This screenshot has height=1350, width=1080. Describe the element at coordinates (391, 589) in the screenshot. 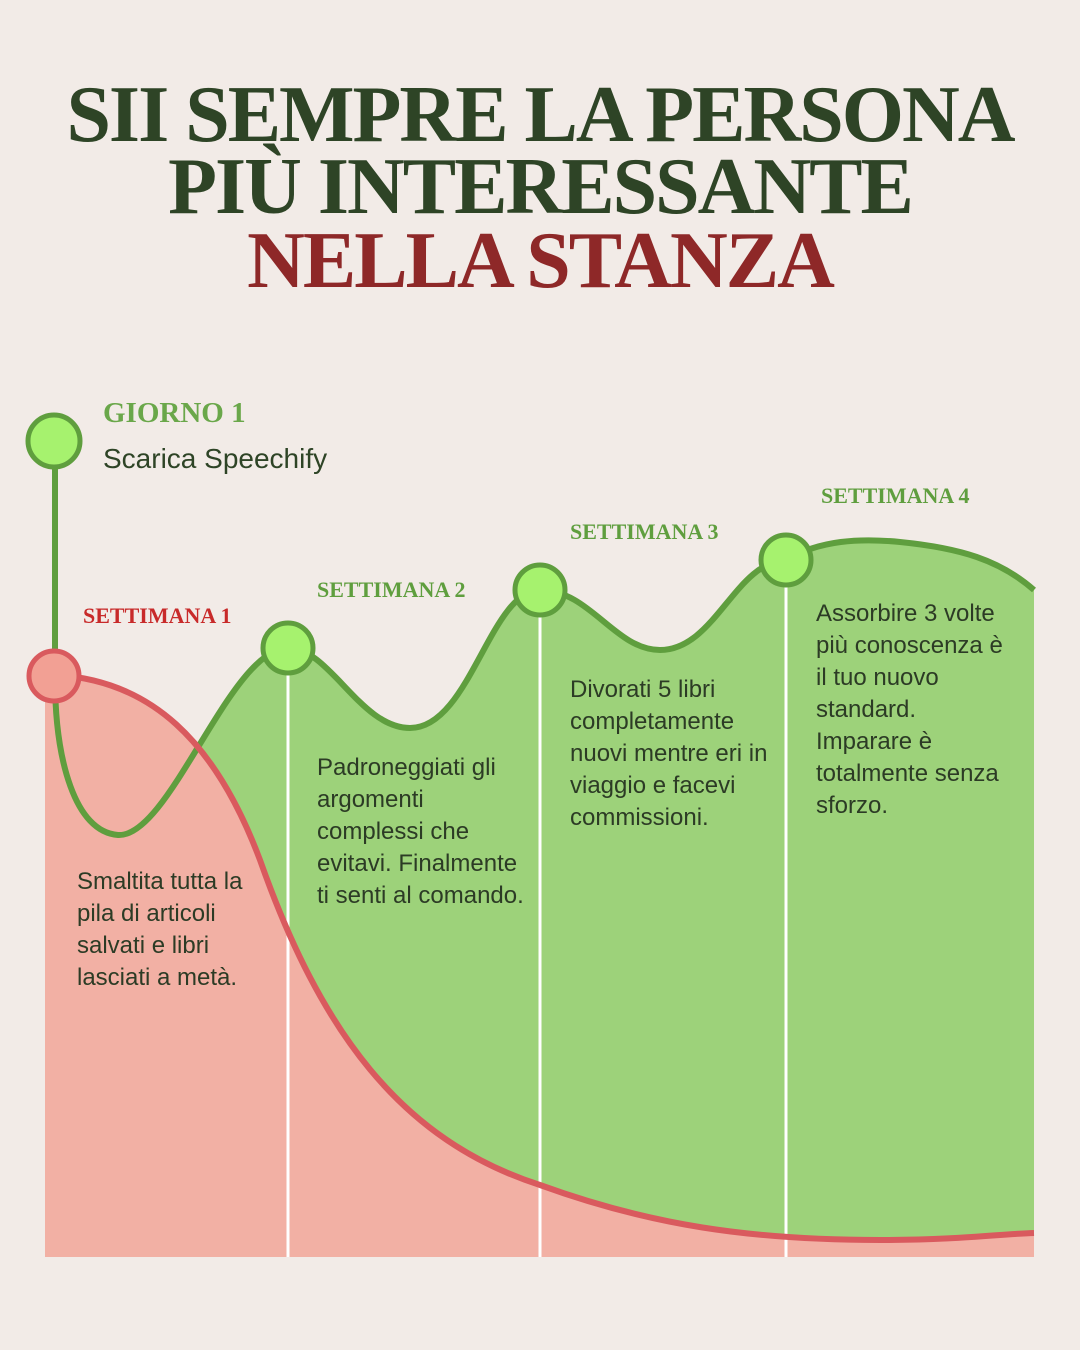

I see `week-2-label: SETTIMANA 2` at that location.